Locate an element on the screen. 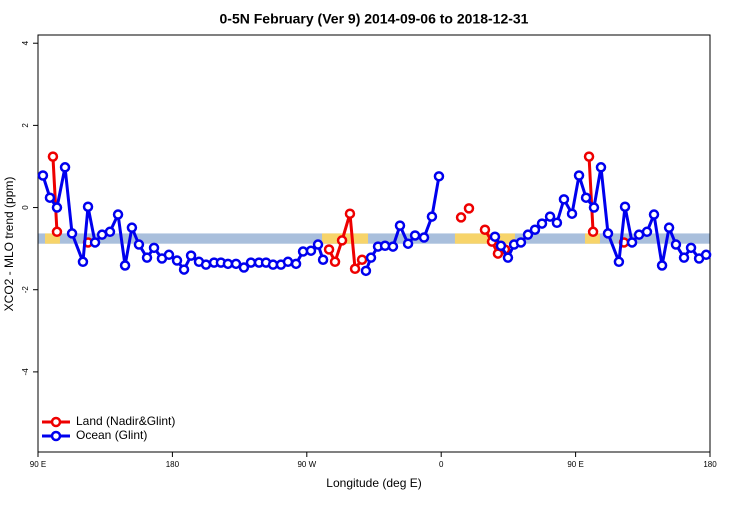 This screenshot has height=505, width=750. y-tick-label: 4 is located at coordinates (25, 42).